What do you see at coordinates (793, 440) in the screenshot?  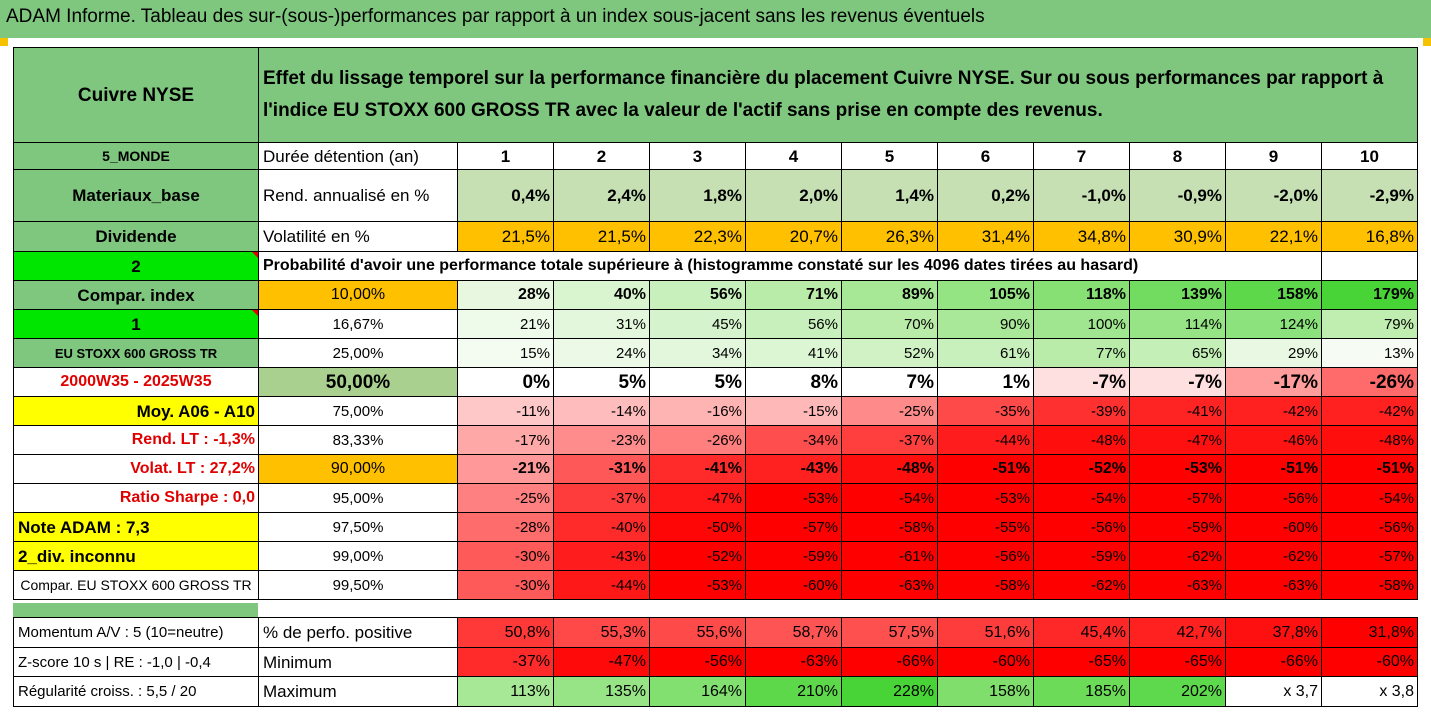 I see `value-cell: -34%` at bounding box center [793, 440].